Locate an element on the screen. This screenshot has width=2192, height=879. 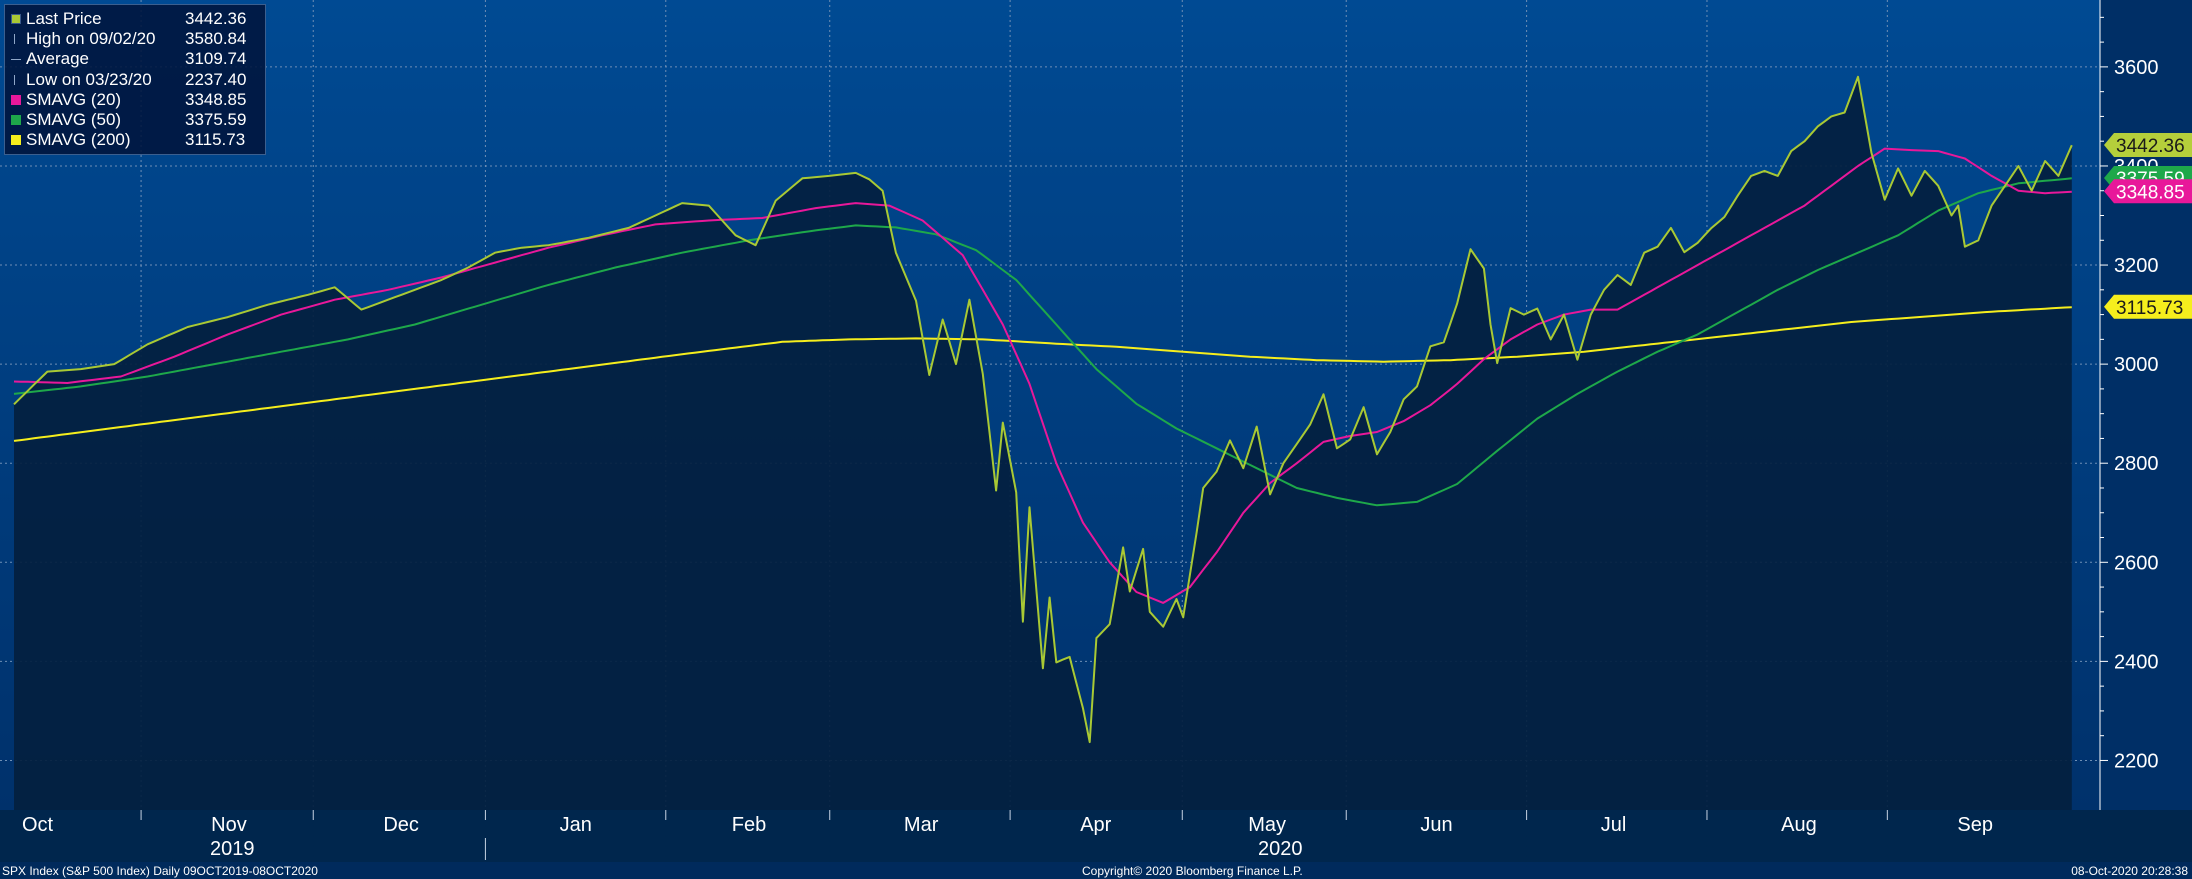
last-value-tag: 3348.85 is located at coordinates (2148, 191).